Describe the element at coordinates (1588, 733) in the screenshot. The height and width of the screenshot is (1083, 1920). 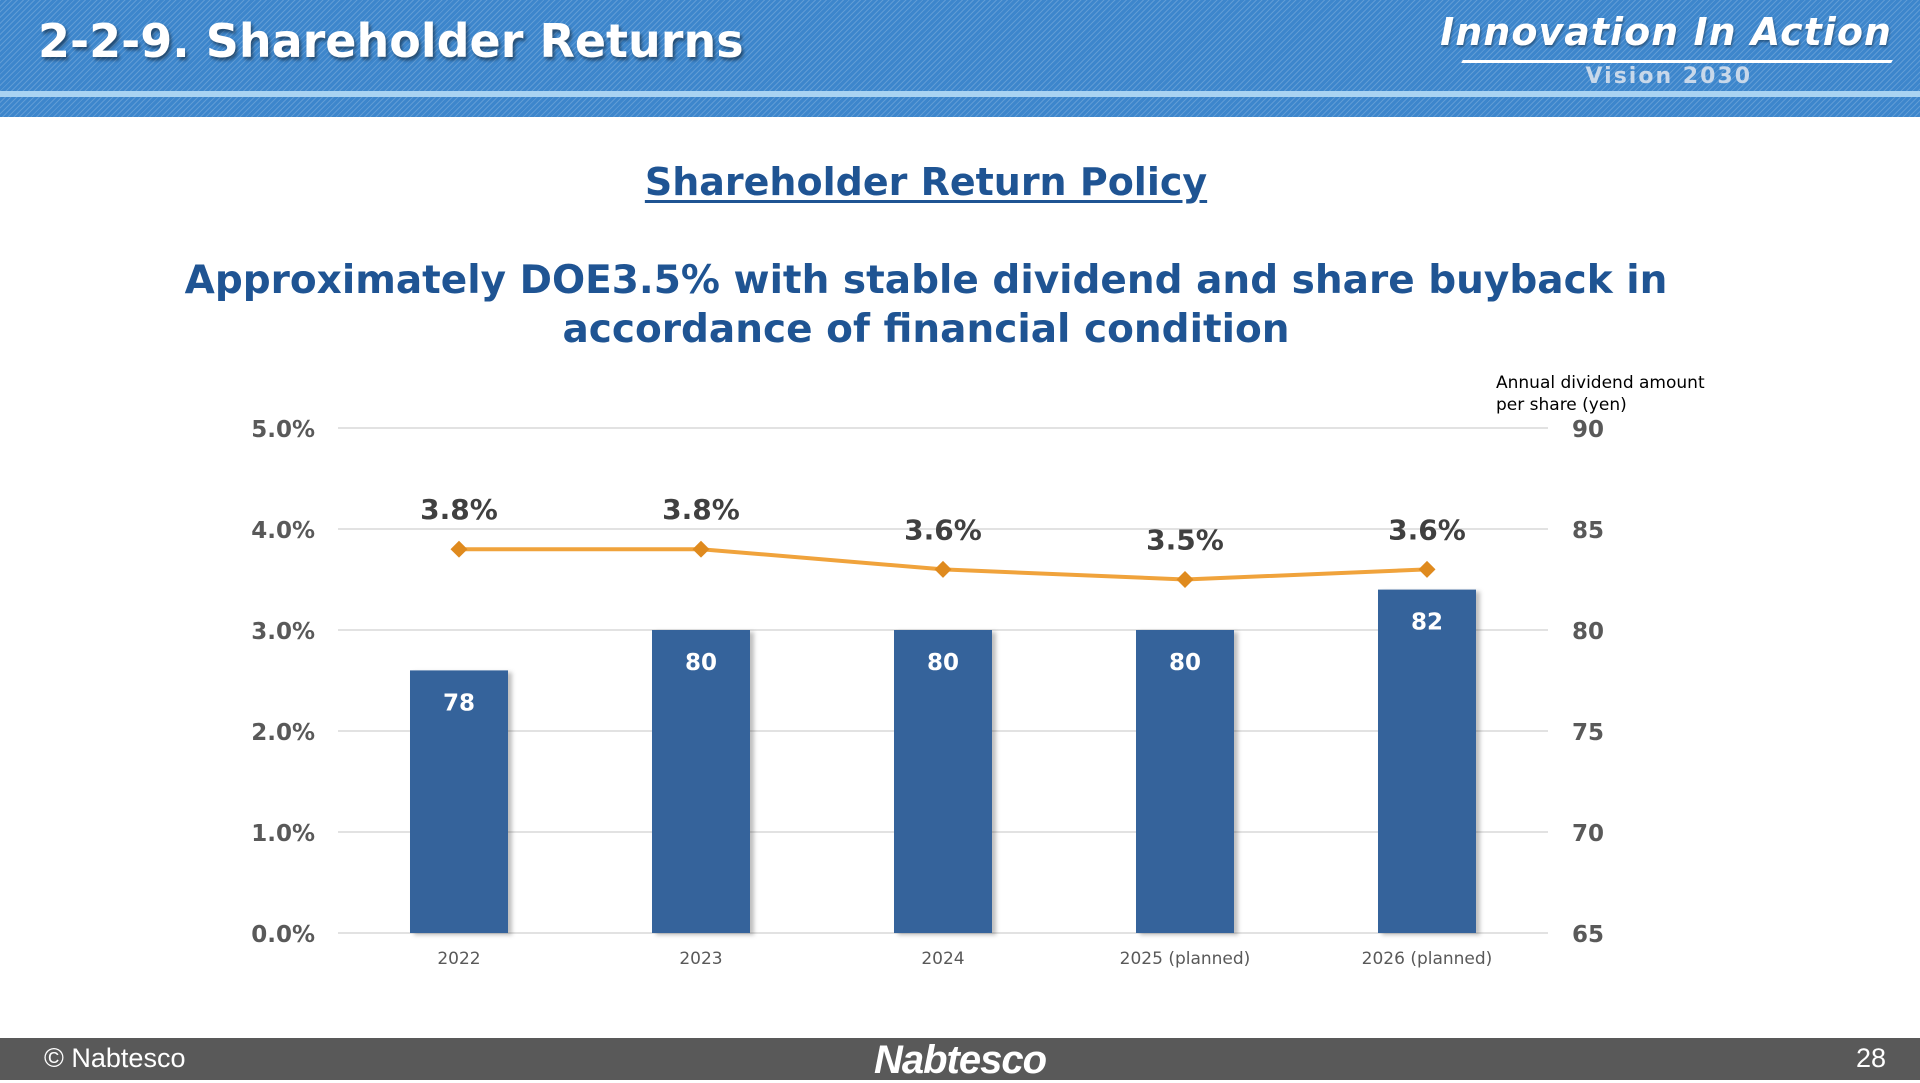
I see `y-right-tick-label: 75` at that location.